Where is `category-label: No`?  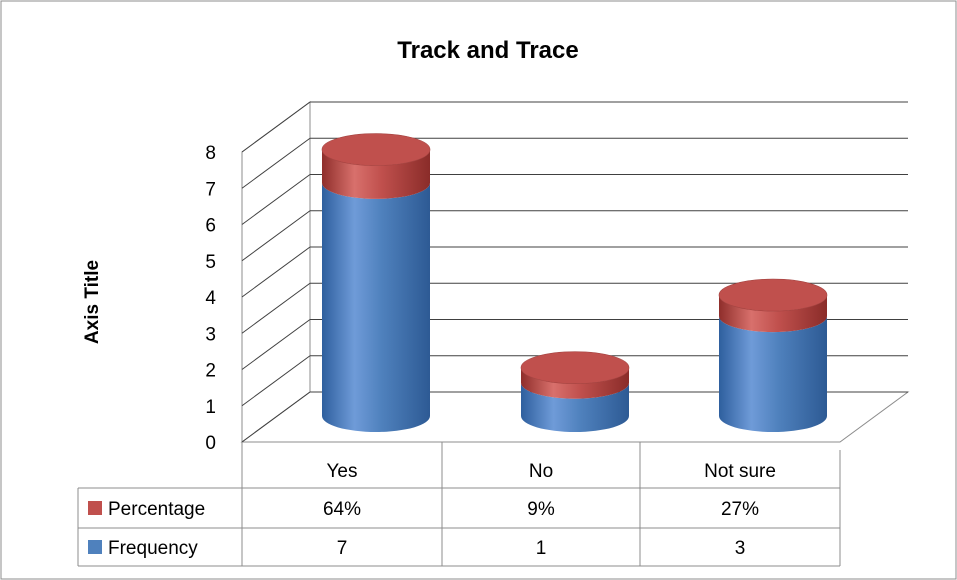 category-label: No is located at coordinates (541, 471).